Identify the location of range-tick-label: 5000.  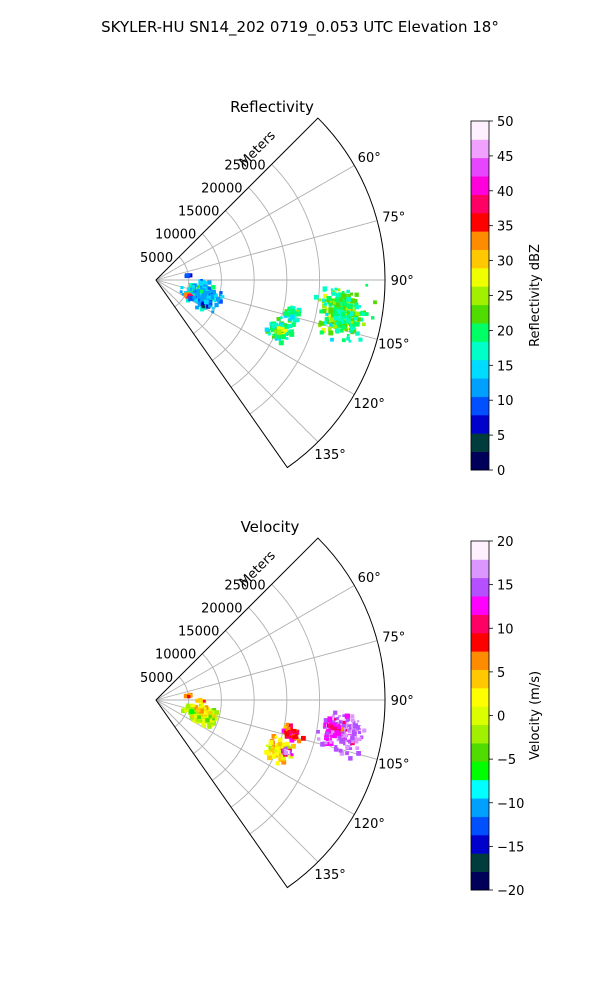
(156, 258).